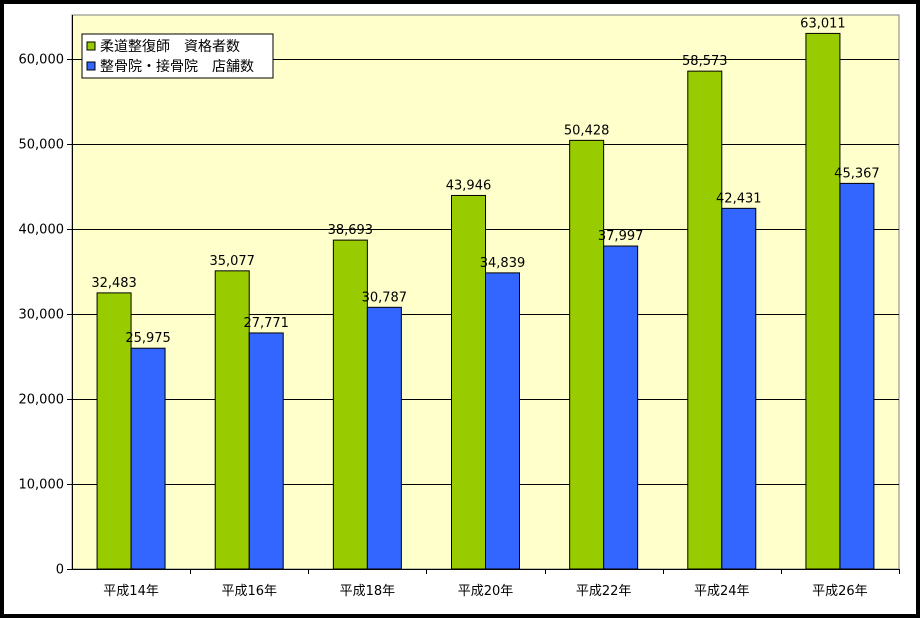 The width and height of the screenshot is (920, 618). Describe the element at coordinates (148, 338) in the screenshot. I see `data-label: 25,975` at that location.